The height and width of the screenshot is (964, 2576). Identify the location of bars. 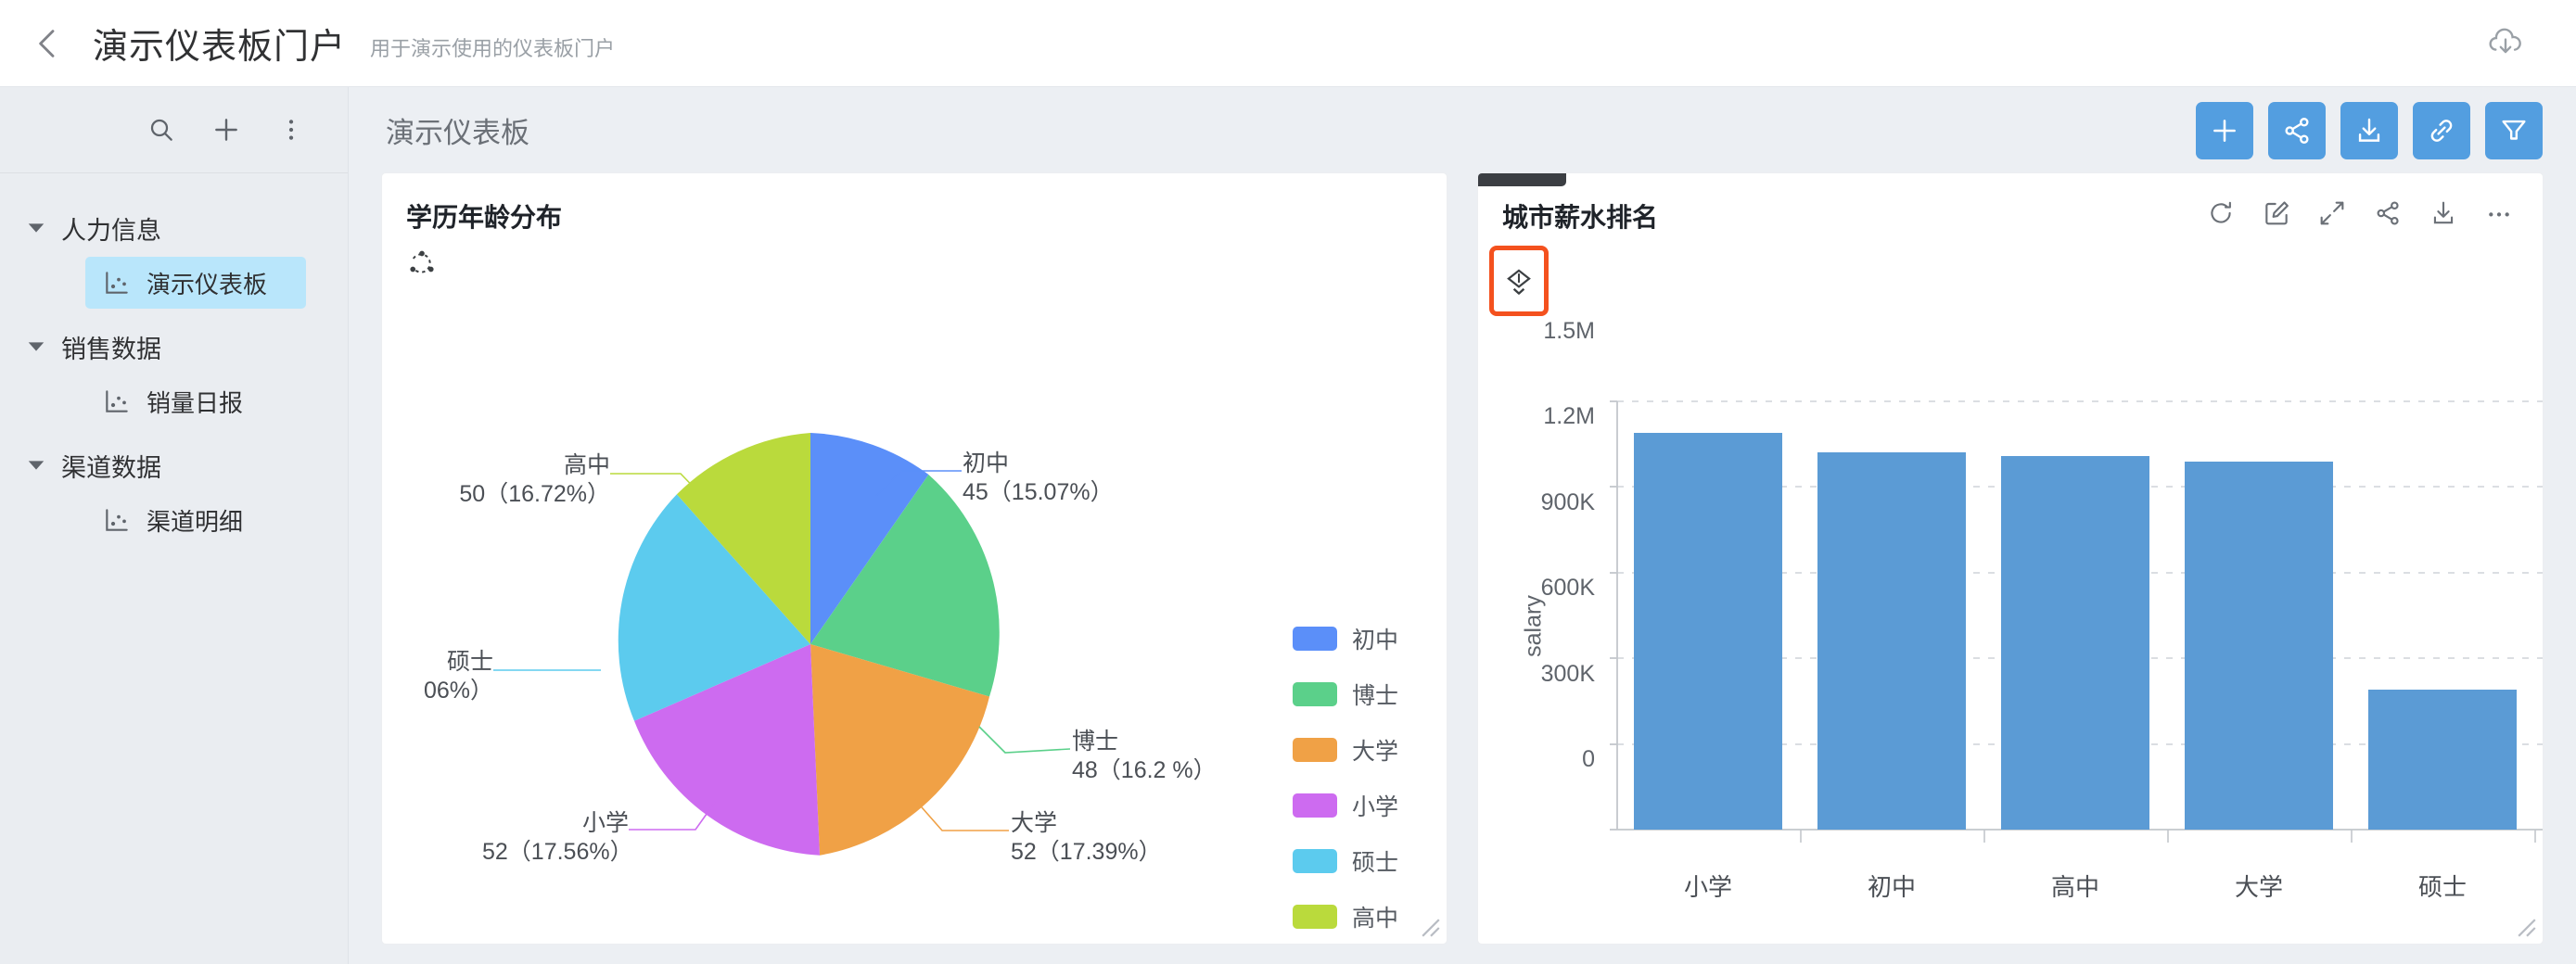
(2075, 631).